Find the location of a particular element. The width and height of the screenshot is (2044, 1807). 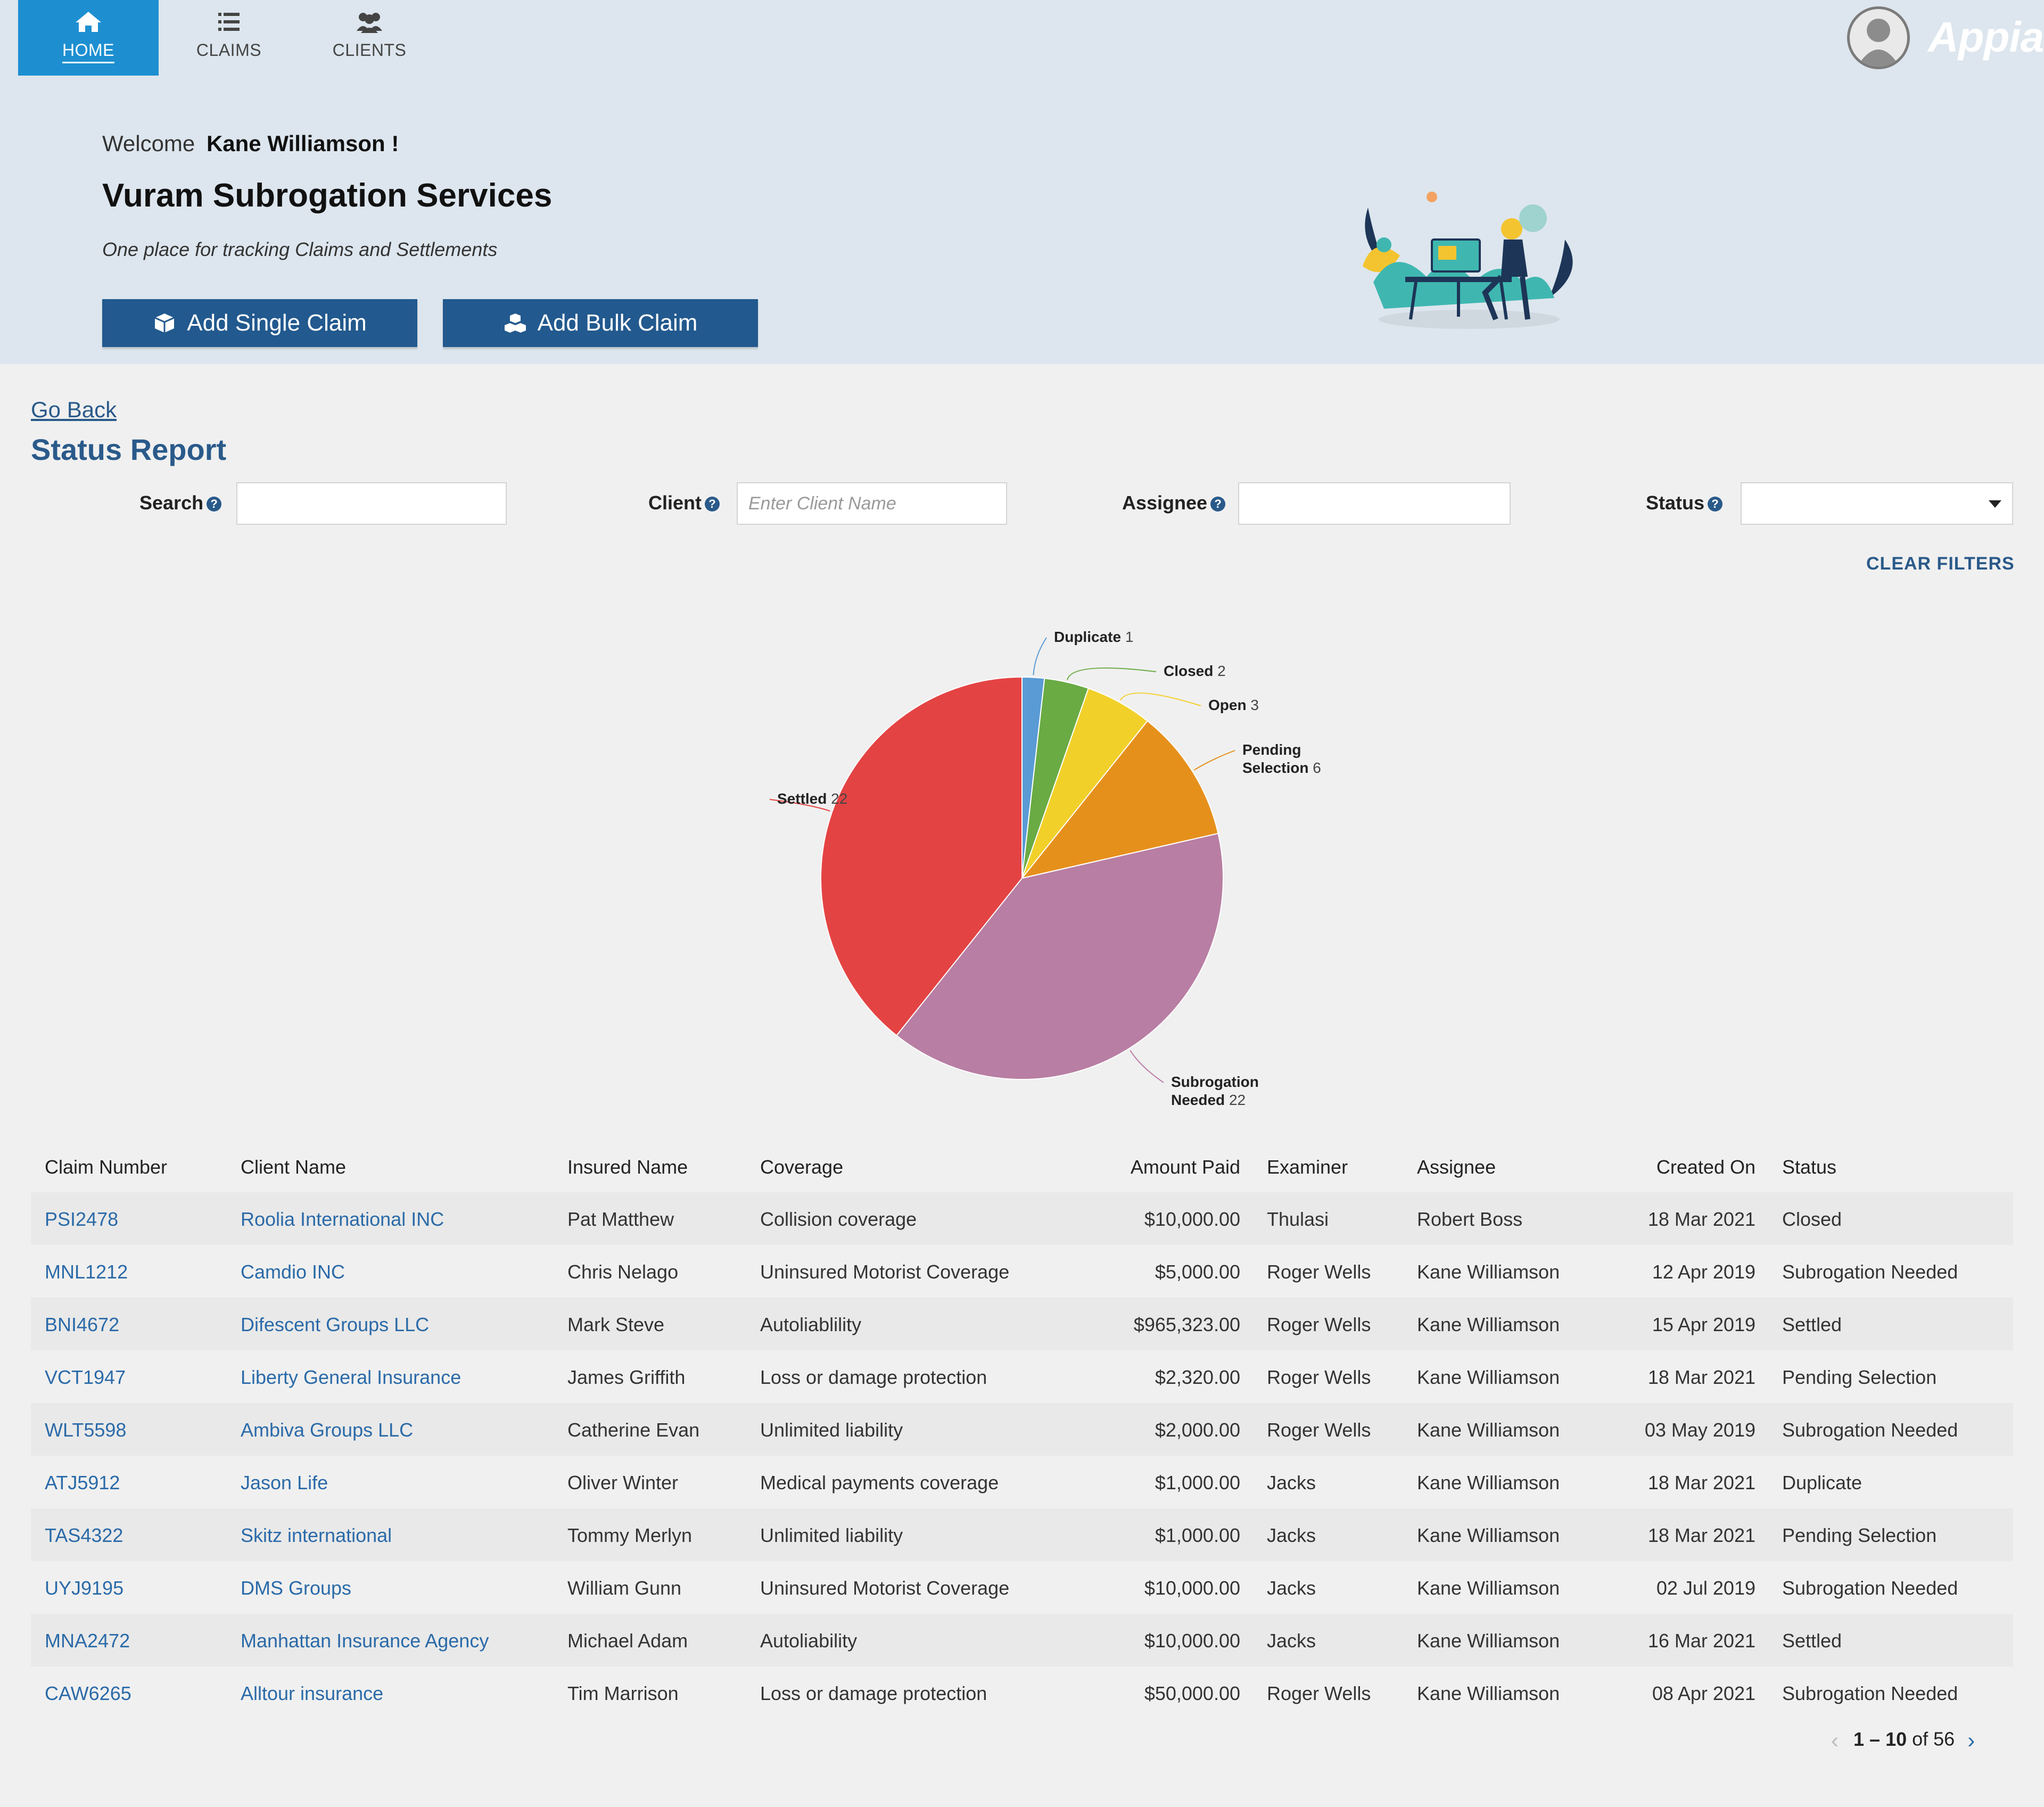

pie-slice-subrogation-needed is located at coordinates (1059, 956).